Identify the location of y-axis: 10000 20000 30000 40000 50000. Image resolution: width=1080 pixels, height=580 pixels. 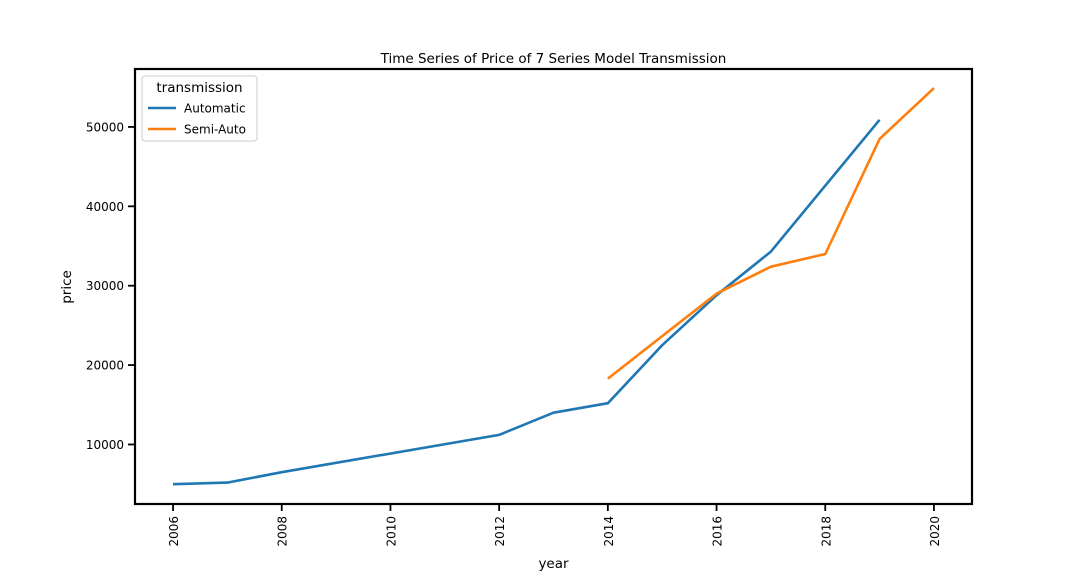
(110, 286).